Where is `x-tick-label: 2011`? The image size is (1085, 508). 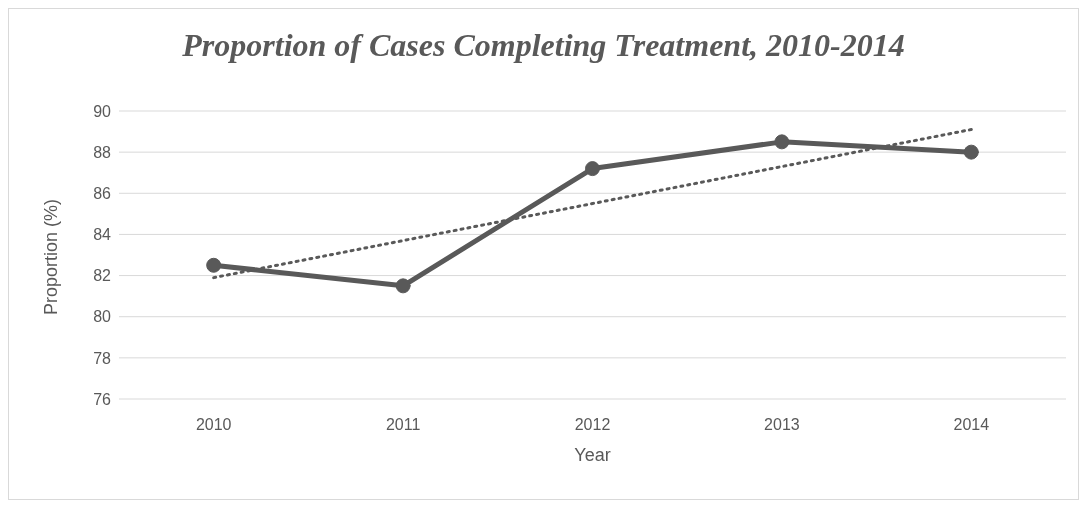 x-tick-label: 2011 is located at coordinates (403, 425).